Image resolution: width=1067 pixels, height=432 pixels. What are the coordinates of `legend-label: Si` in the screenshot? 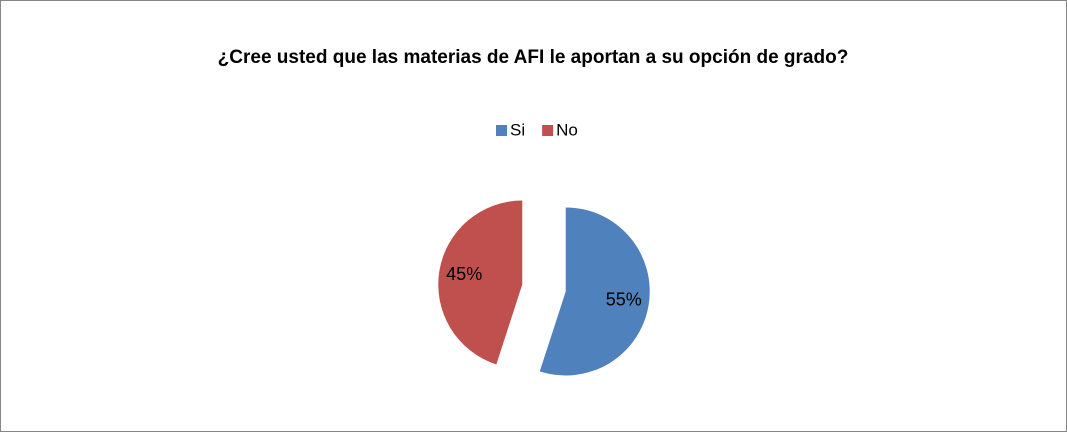 It's located at (517, 129).